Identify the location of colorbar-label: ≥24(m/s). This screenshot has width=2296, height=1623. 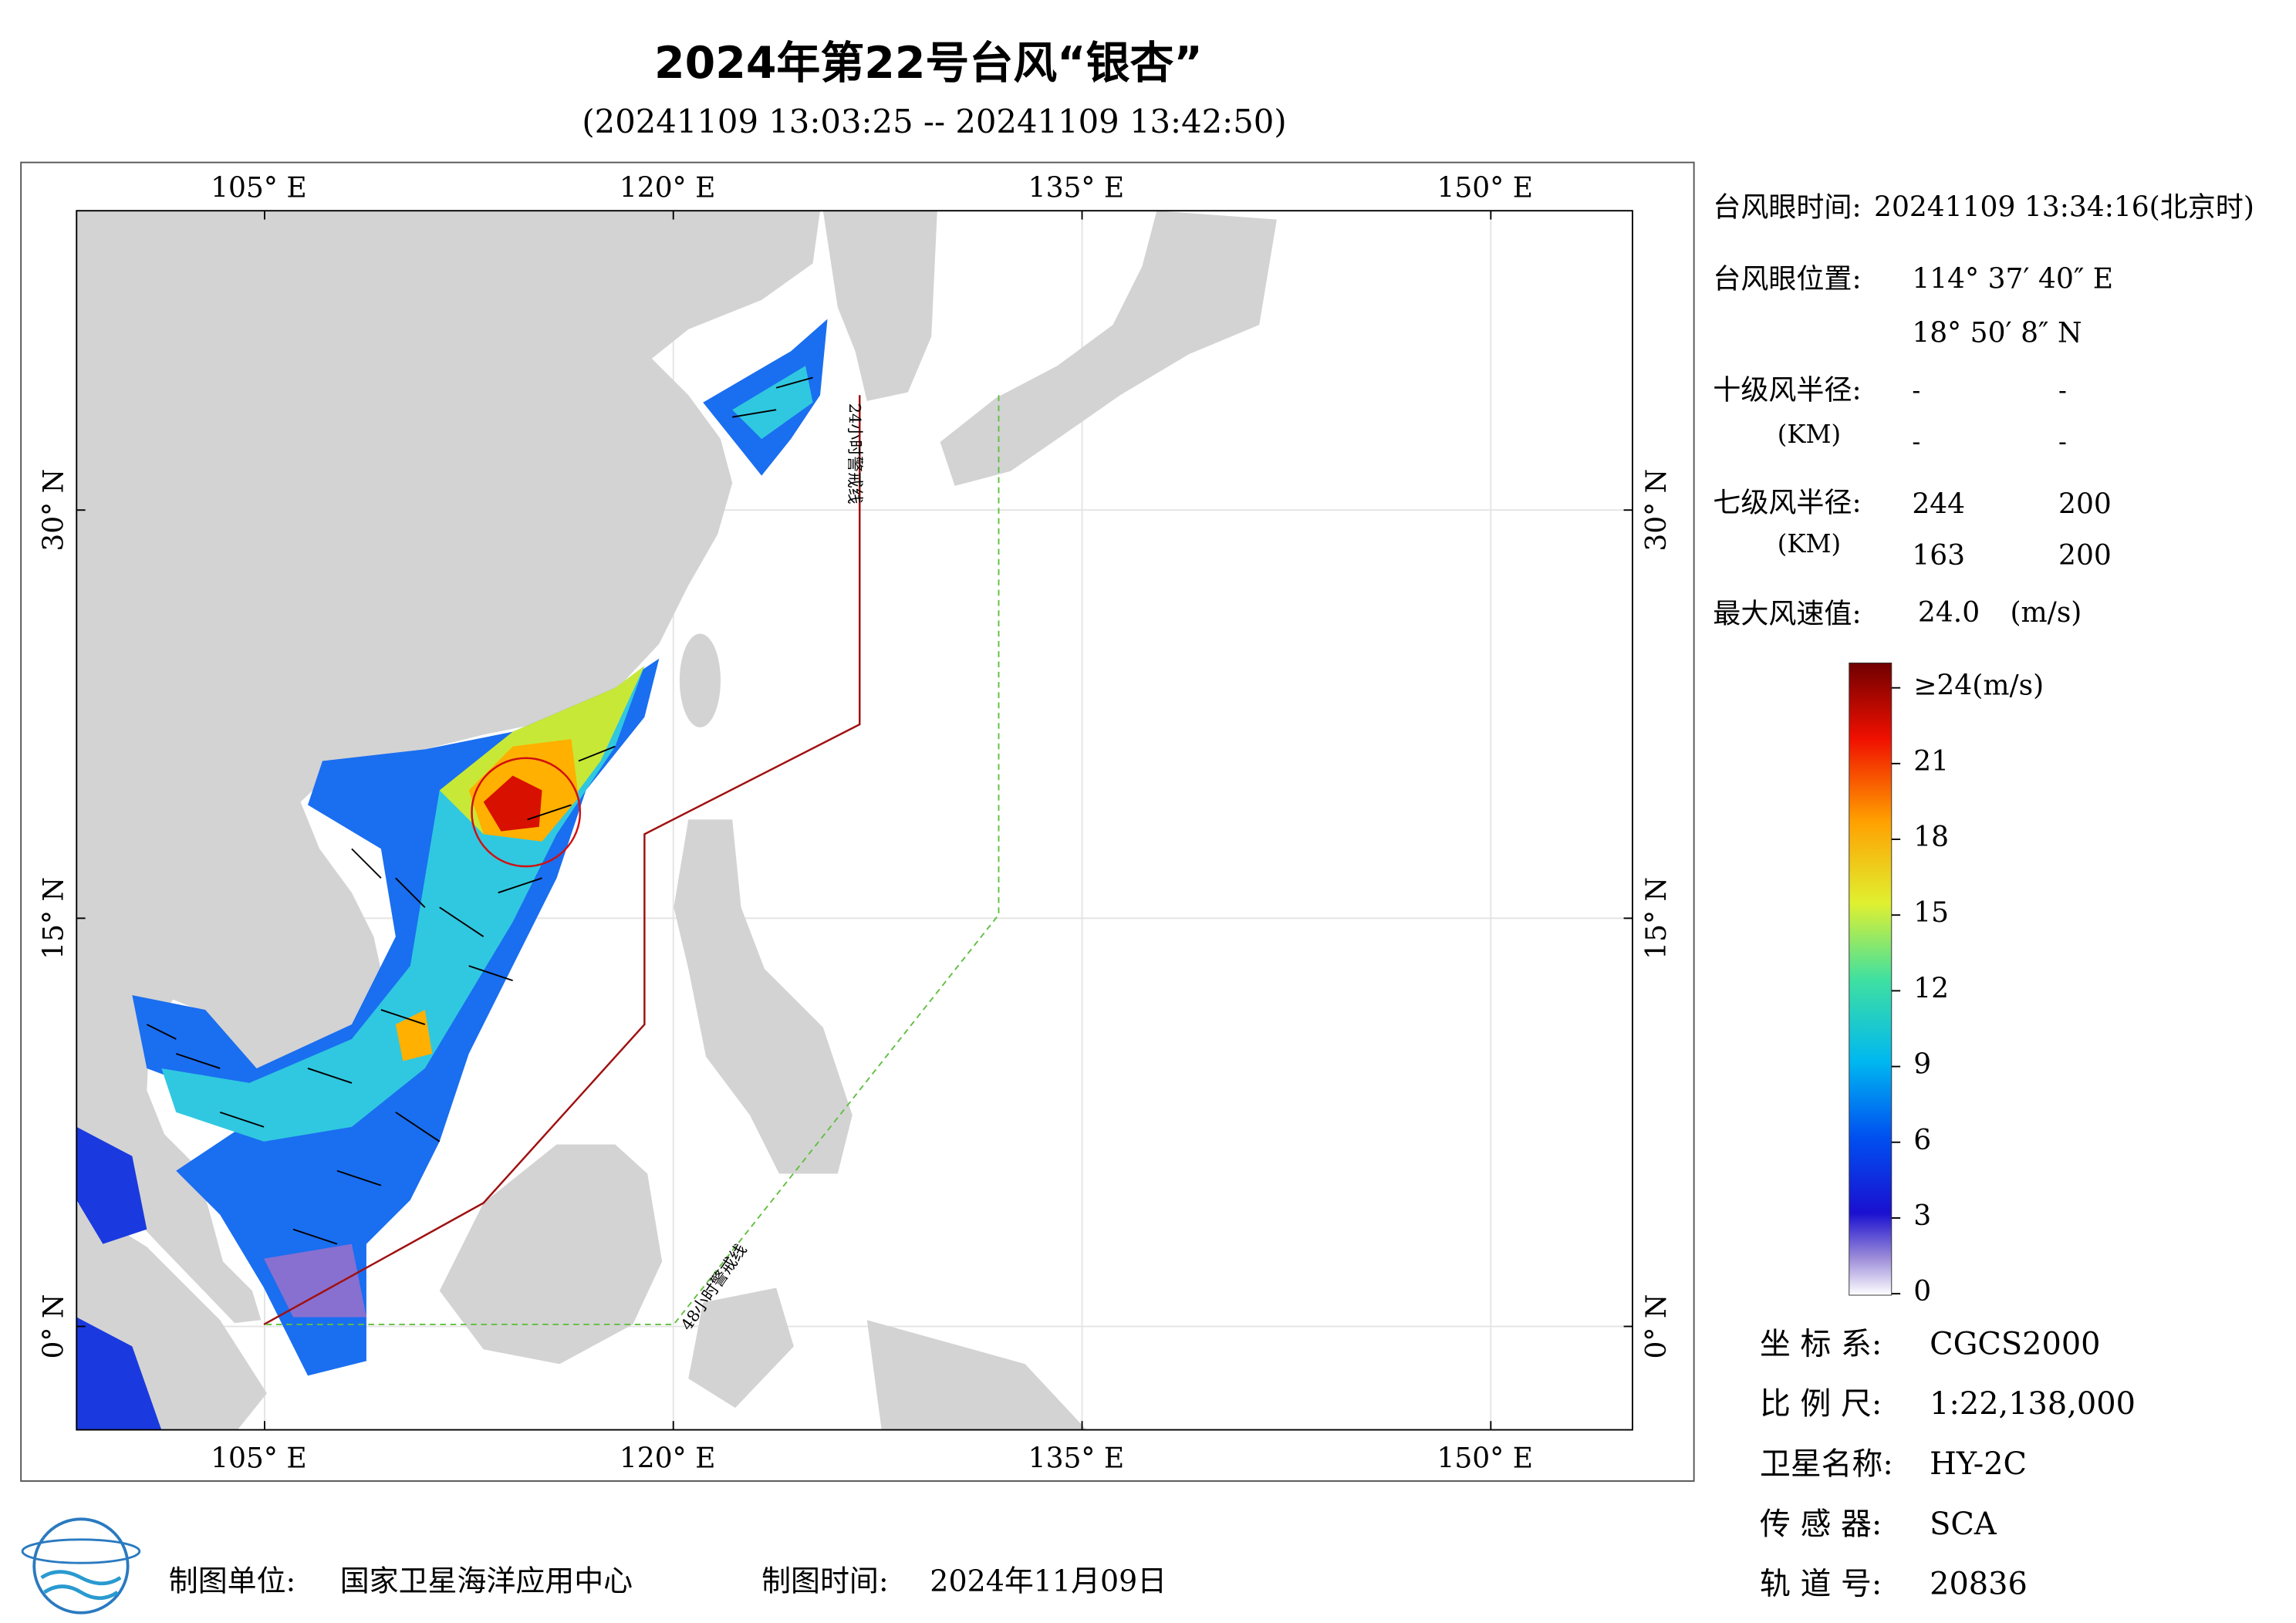
(1978, 686).